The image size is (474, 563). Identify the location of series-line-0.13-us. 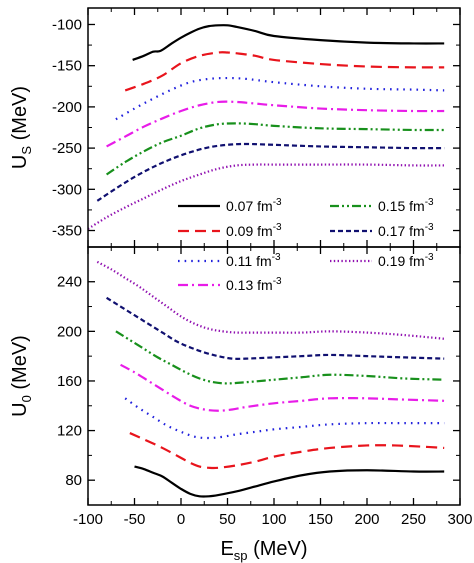
(275, 124).